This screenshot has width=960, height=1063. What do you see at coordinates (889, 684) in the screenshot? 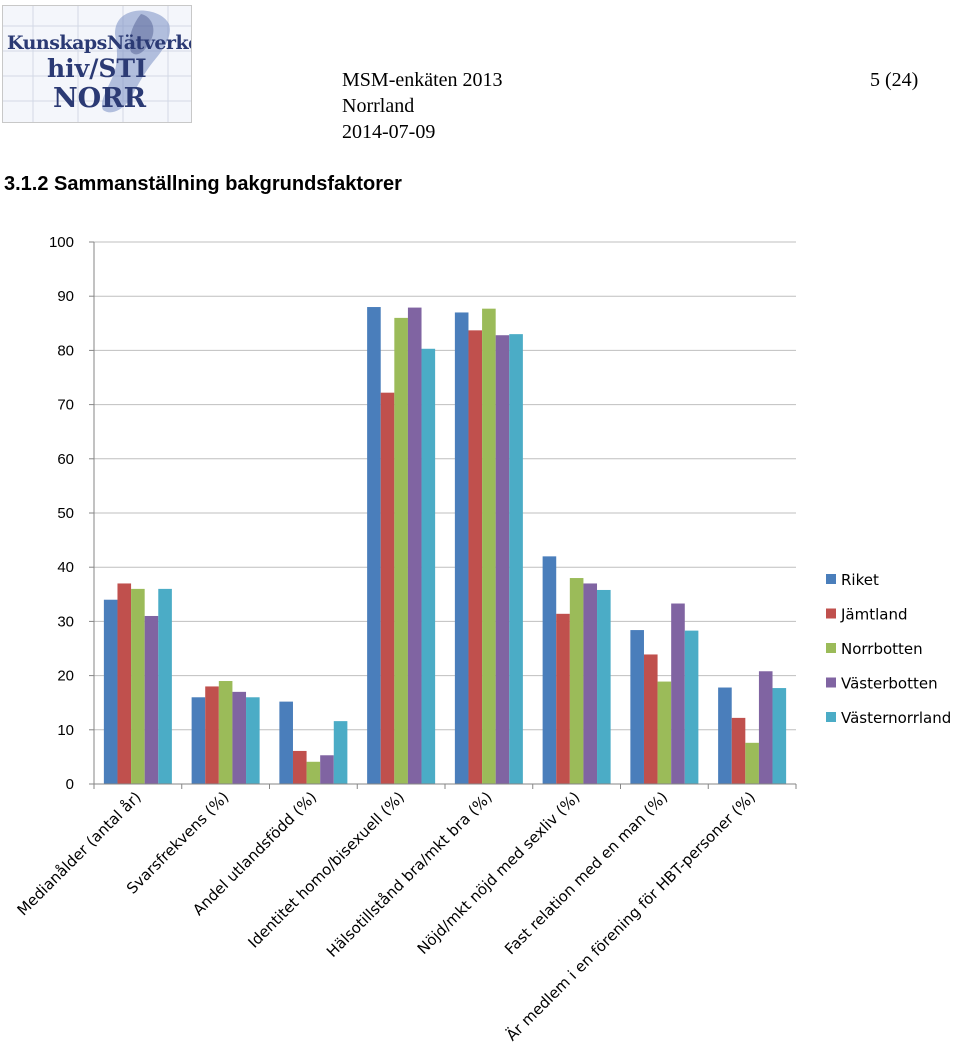
I see `legend-label-Västerbotten: Västerbotten` at bounding box center [889, 684].